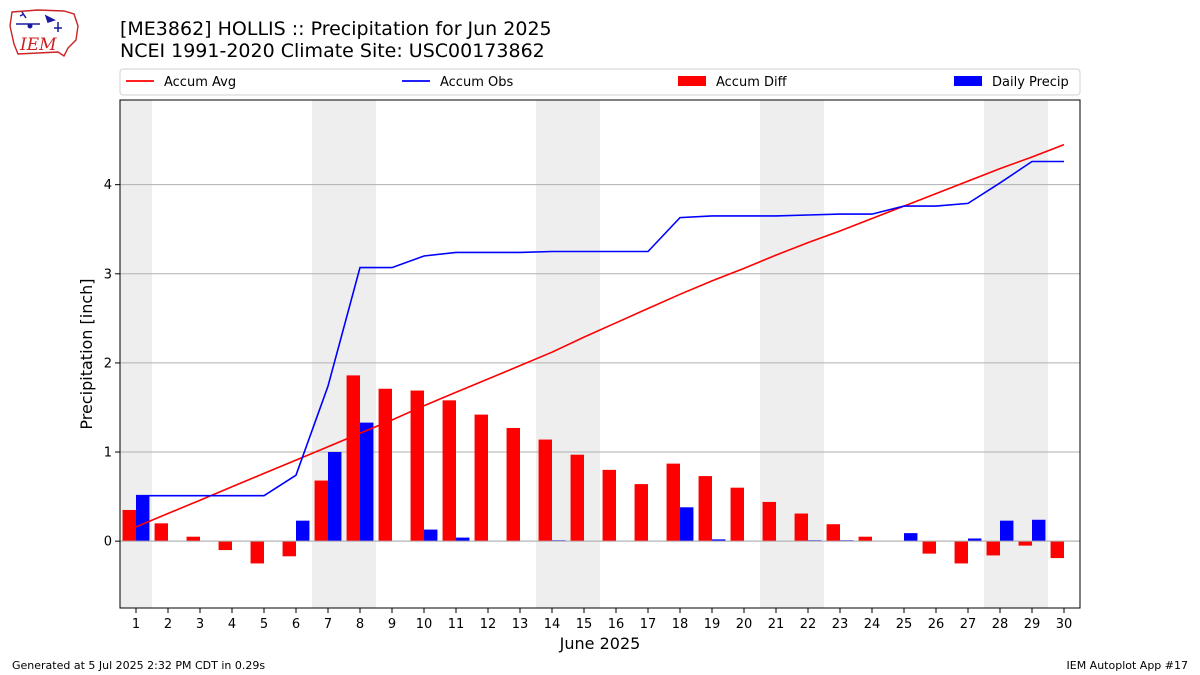 The width and height of the screenshot is (1200, 675). What do you see at coordinates (648, 624) in the screenshot?
I see `x-tick-label: 17` at bounding box center [648, 624].